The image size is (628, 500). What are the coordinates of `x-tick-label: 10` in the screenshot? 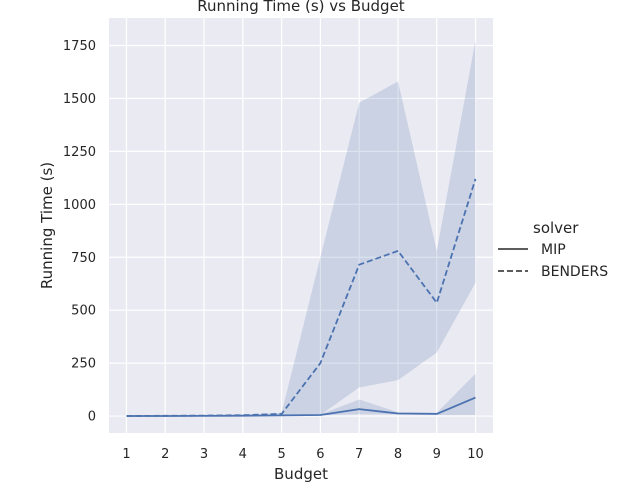 It's located at (475, 454).